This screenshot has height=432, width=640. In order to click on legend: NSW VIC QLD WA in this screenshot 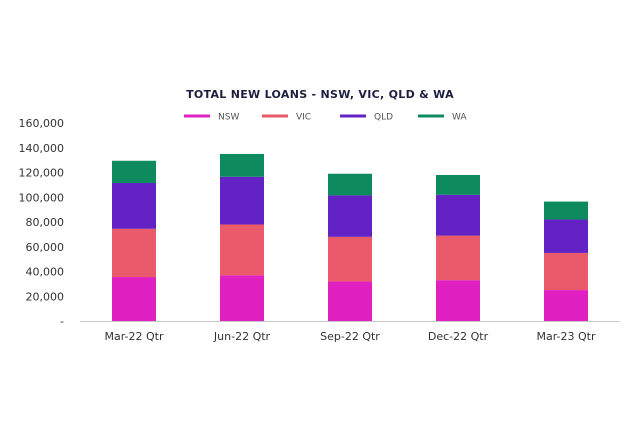, I will do `click(325, 118)`.